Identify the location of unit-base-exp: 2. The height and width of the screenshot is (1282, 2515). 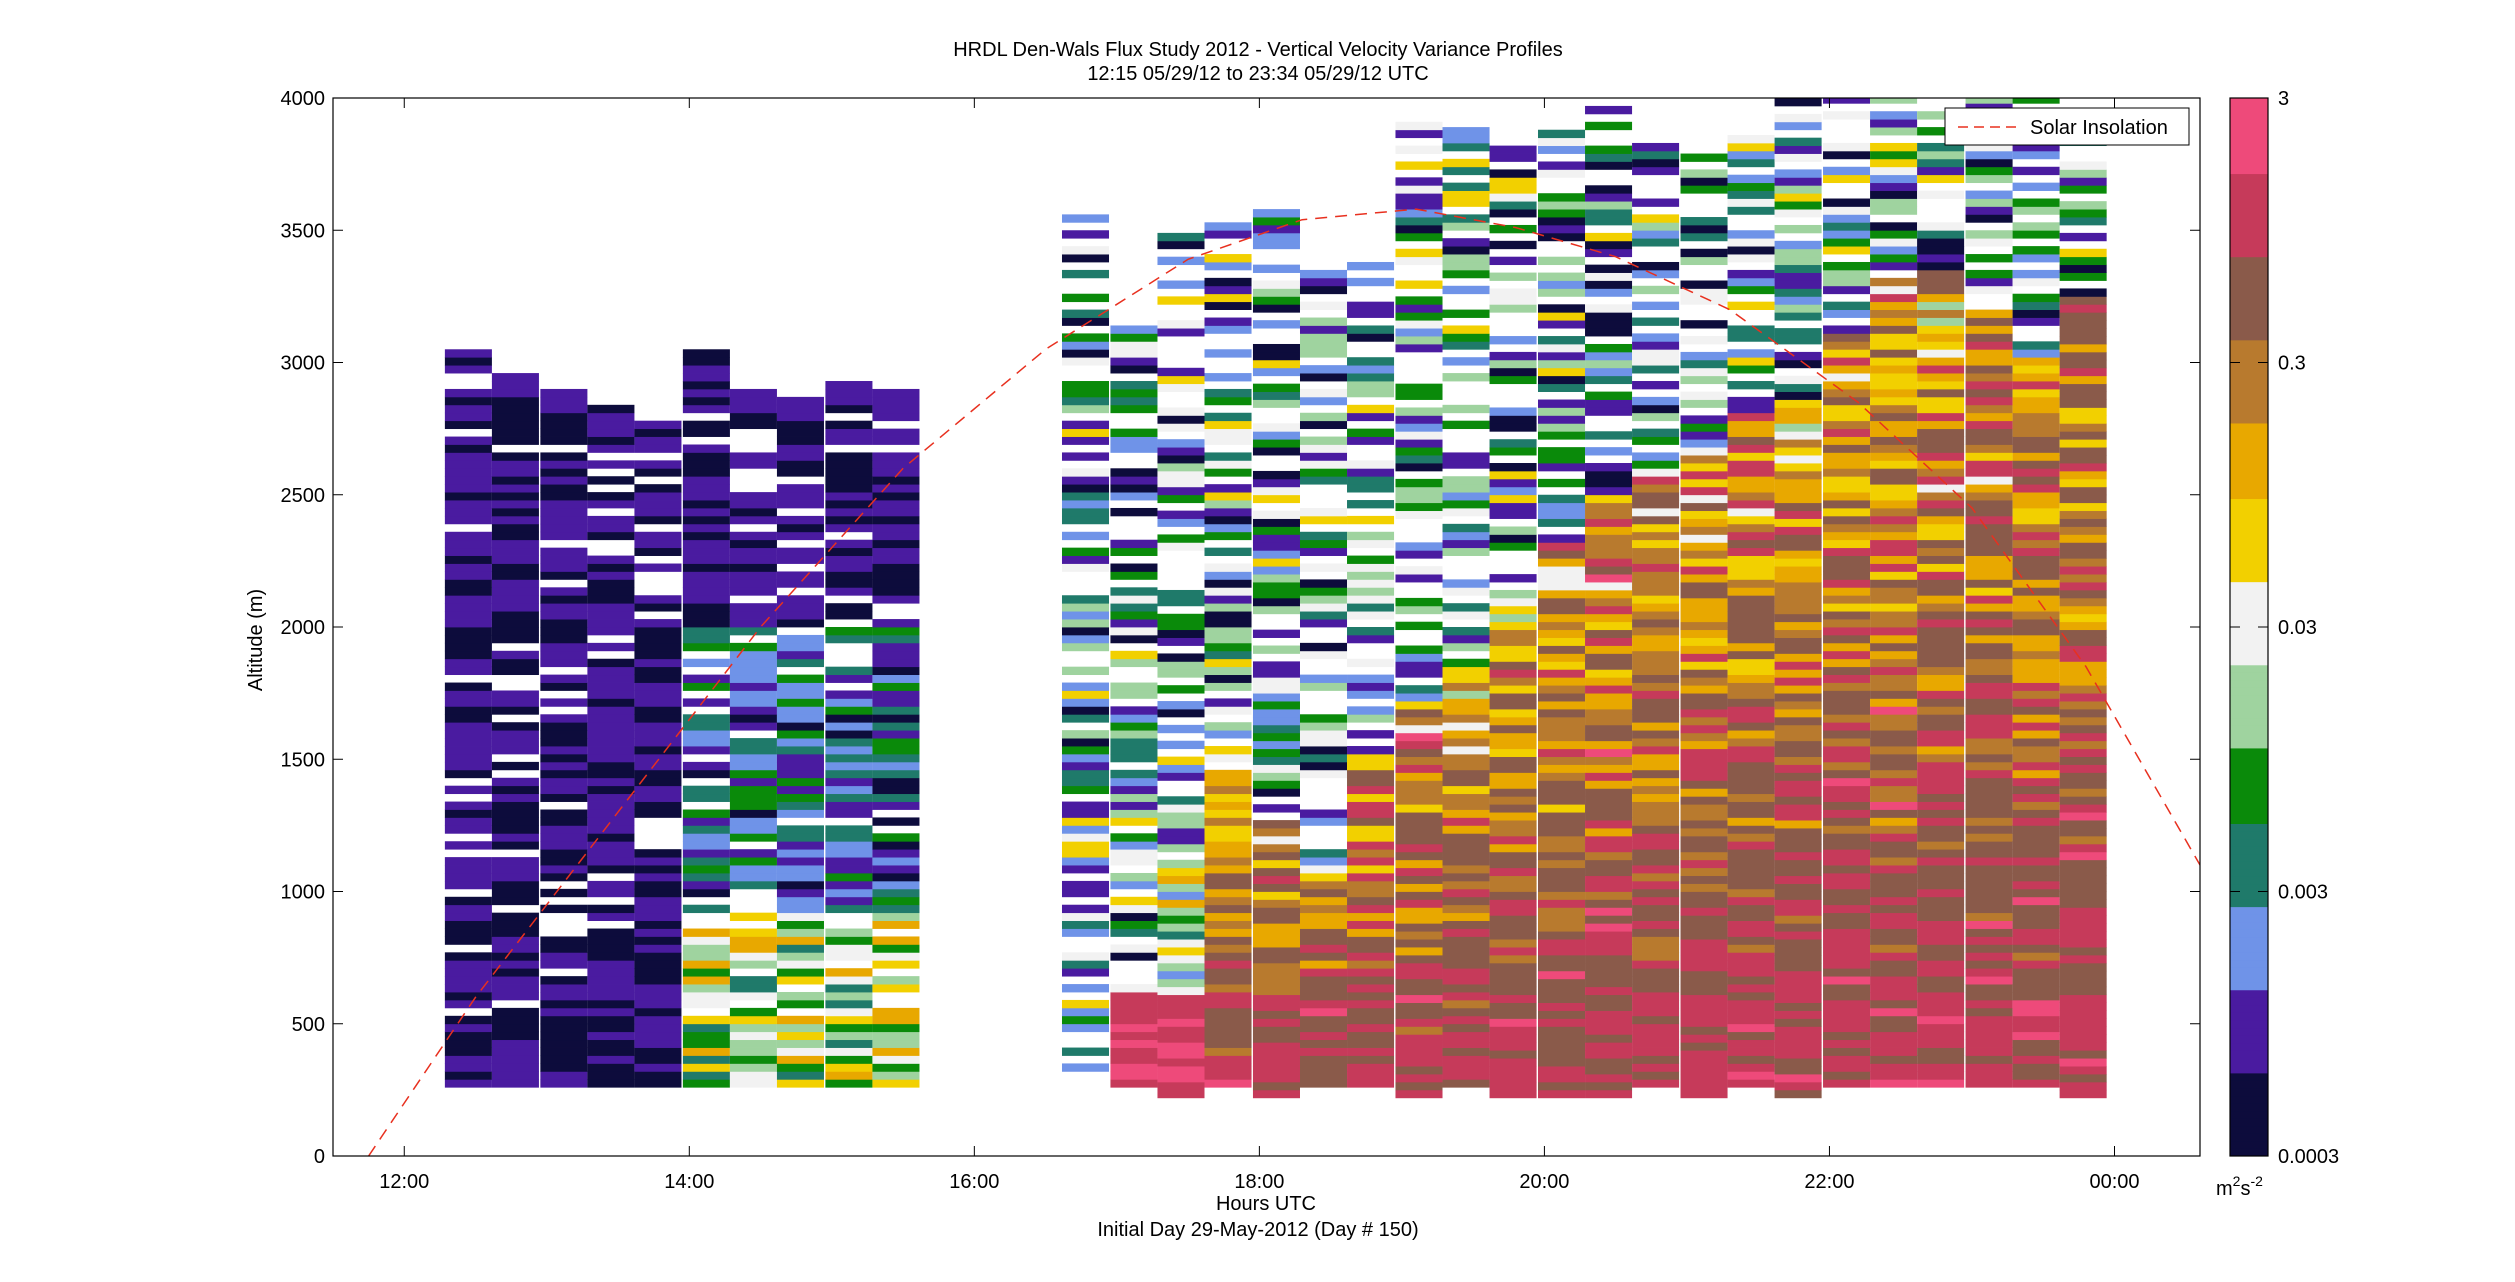
(2237, 1181).